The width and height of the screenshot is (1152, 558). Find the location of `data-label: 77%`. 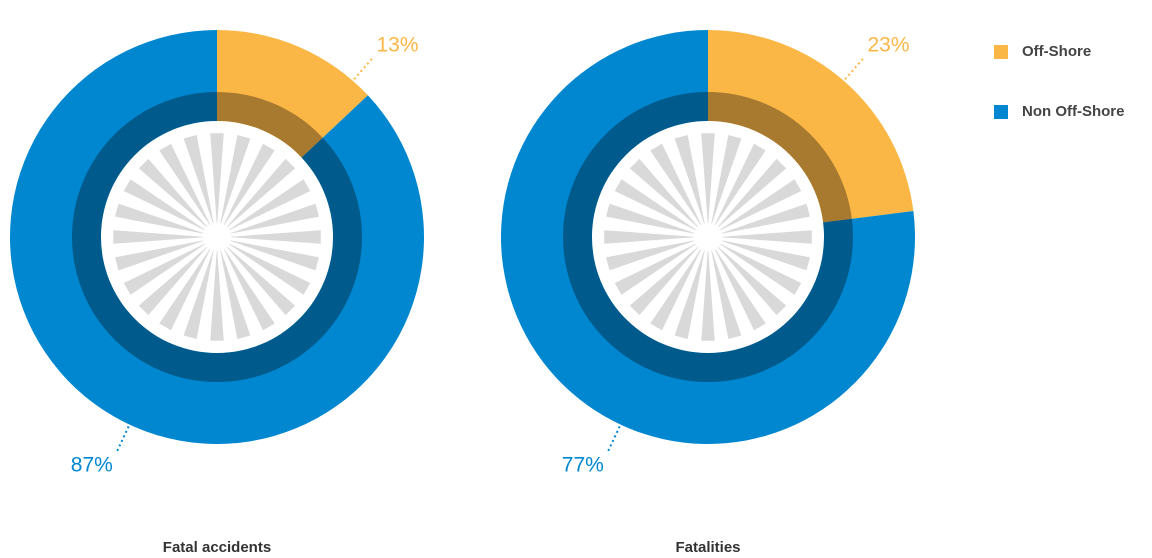

data-label: 77% is located at coordinates (583, 464).